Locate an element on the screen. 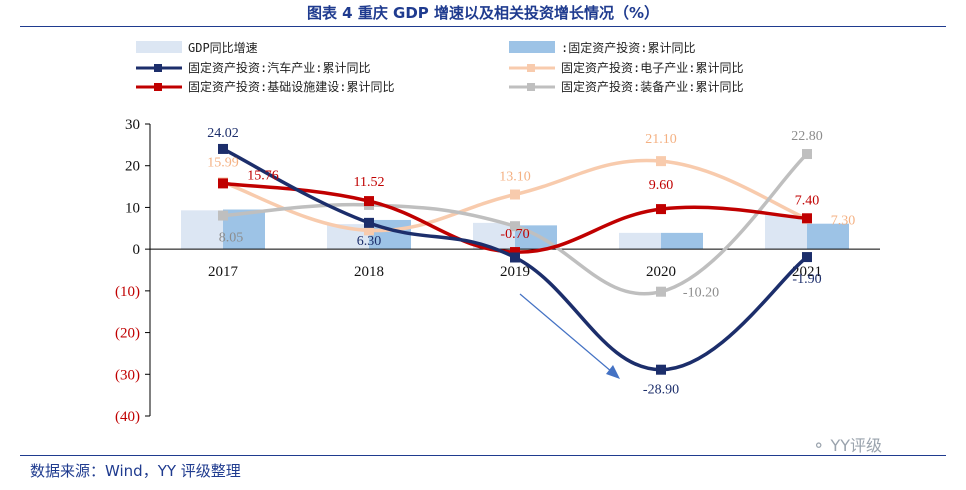  x-category-label: 2019 is located at coordinates (515, 272).